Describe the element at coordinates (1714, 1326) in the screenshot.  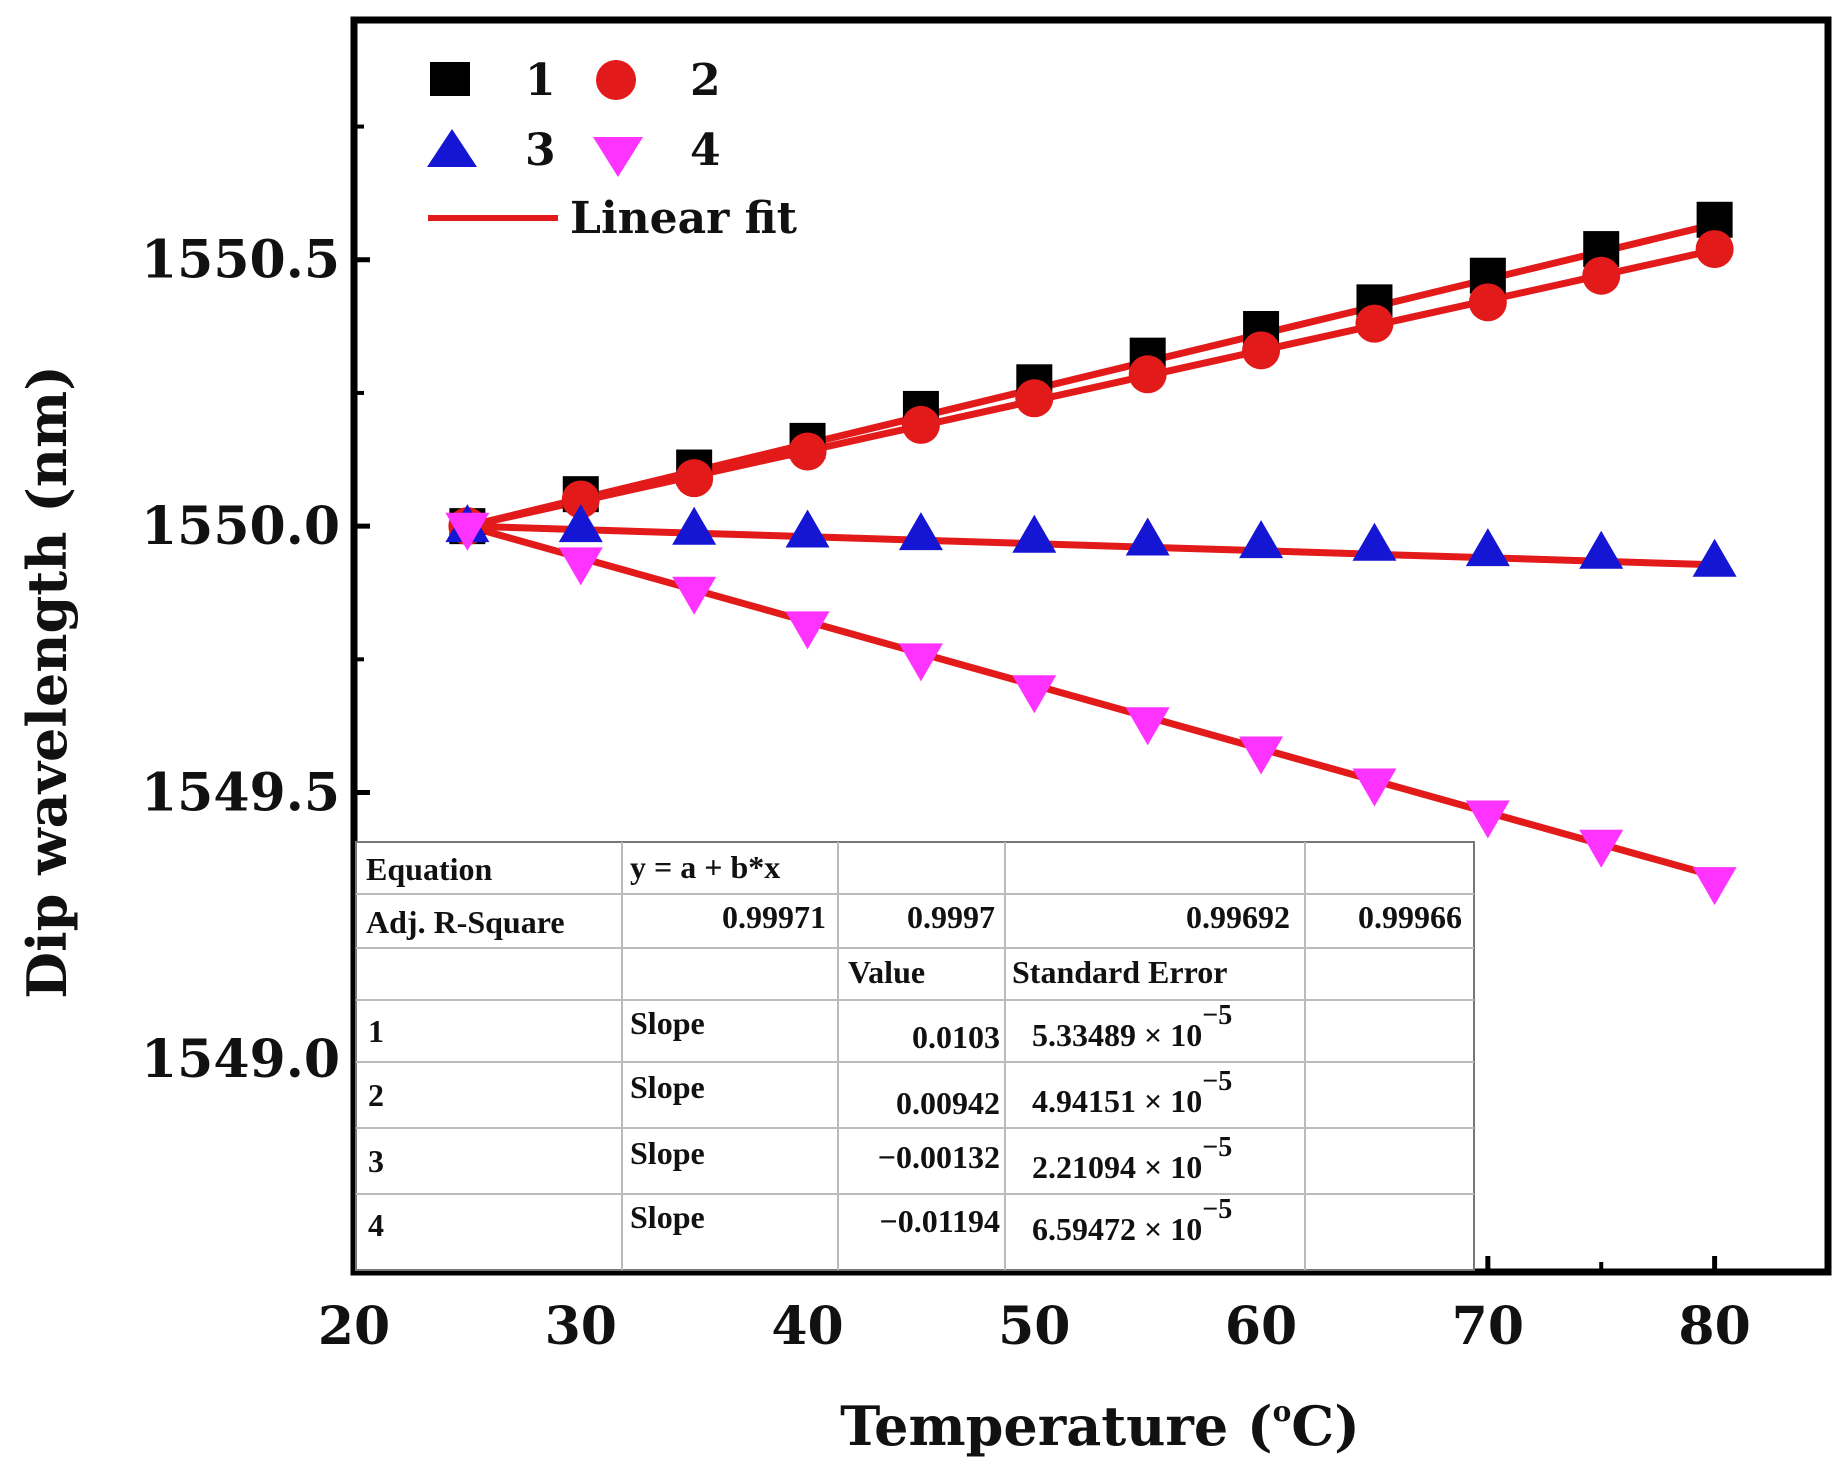
I see `x-tick-label: 80` at that location.